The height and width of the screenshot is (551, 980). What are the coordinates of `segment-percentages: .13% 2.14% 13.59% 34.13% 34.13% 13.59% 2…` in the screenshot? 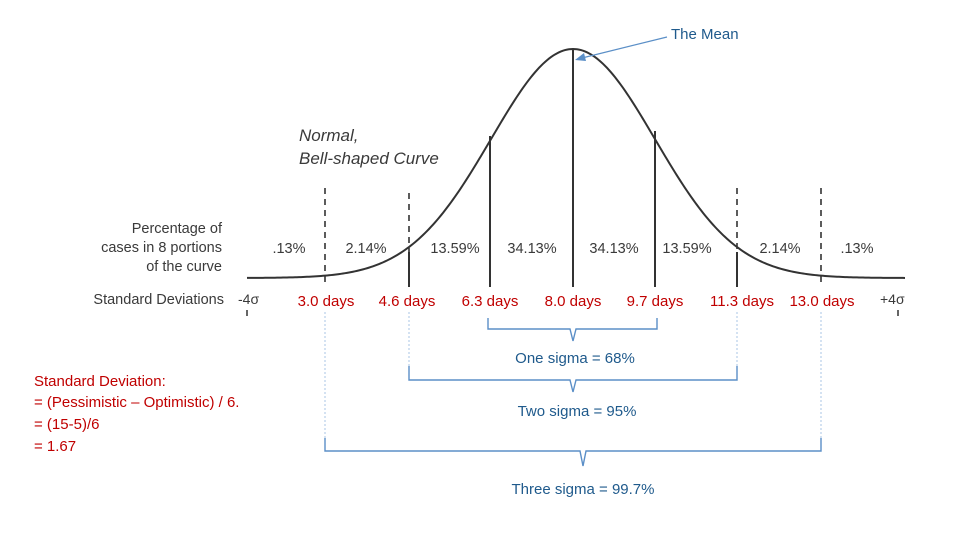 It's located at (572, 249).